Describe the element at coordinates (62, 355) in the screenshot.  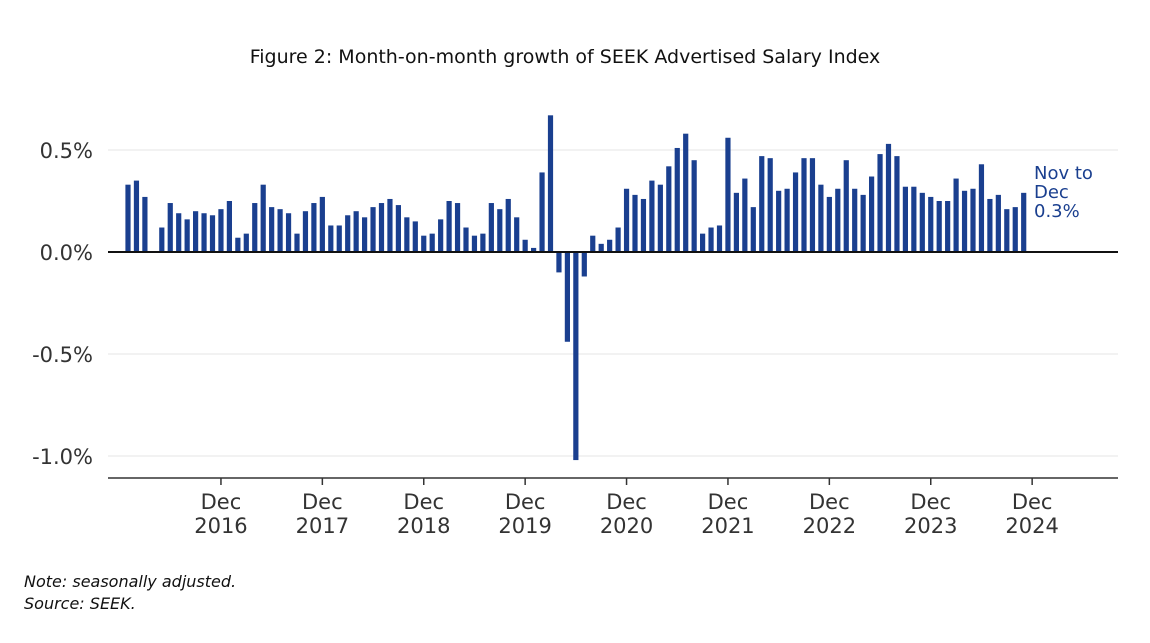
I see `y-tick-label: -0.5%` at that location.